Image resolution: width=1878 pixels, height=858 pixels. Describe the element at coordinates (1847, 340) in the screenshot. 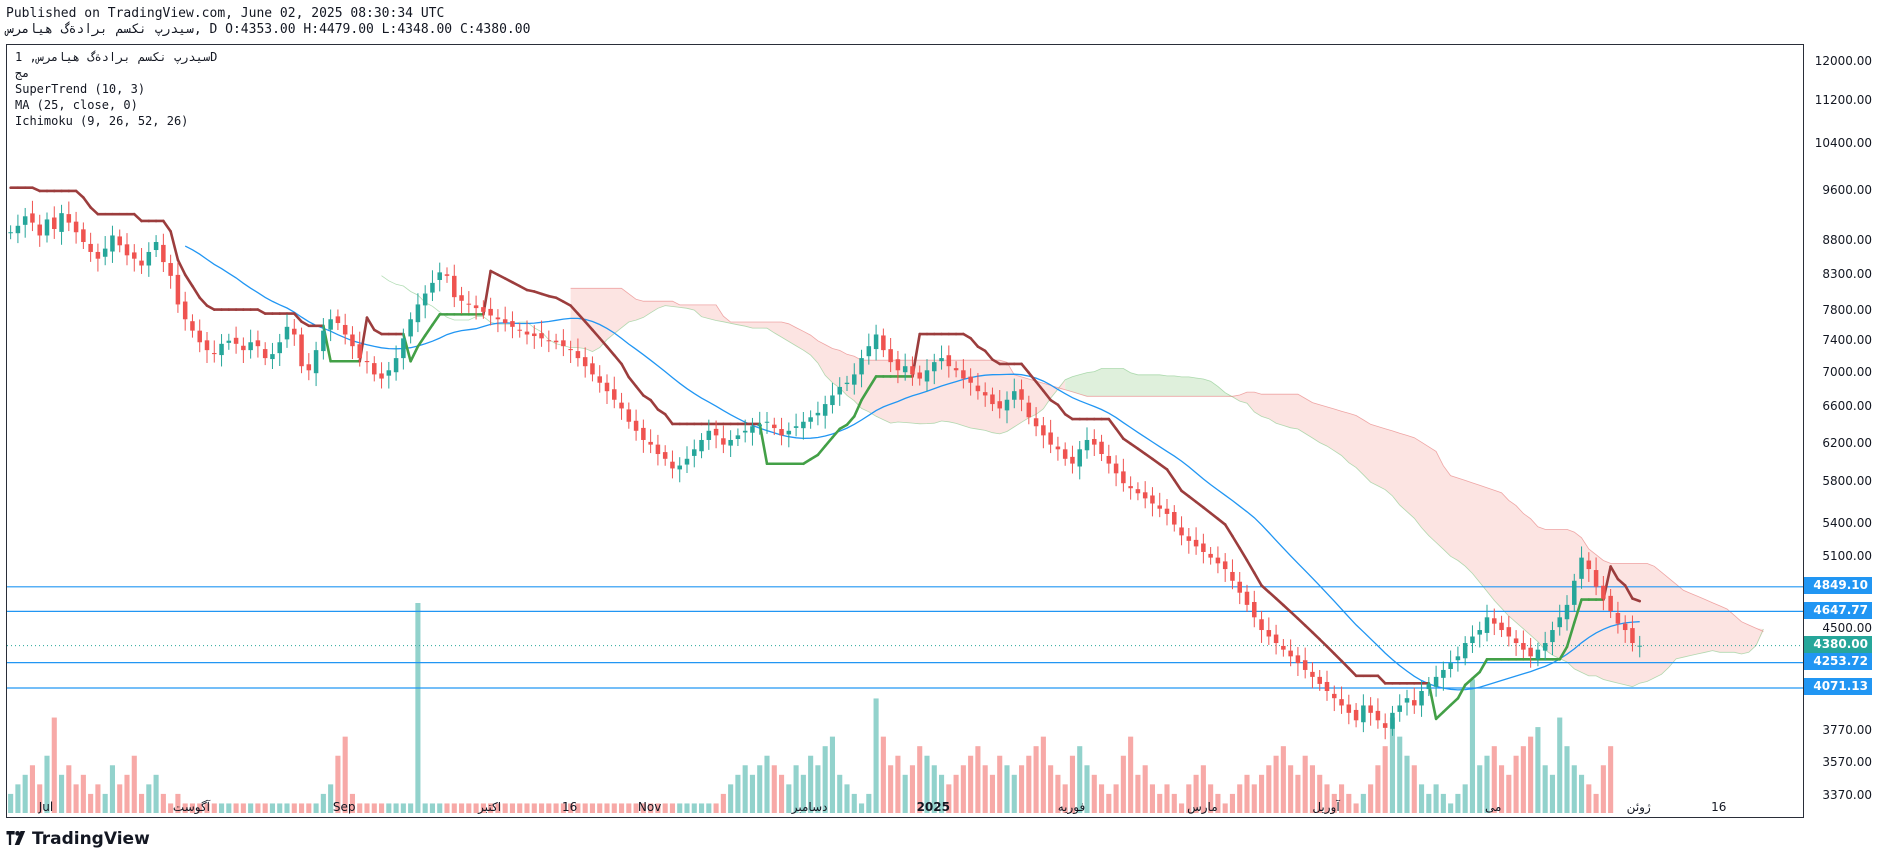

I see `y-tick-label: 7400.00` at that location.